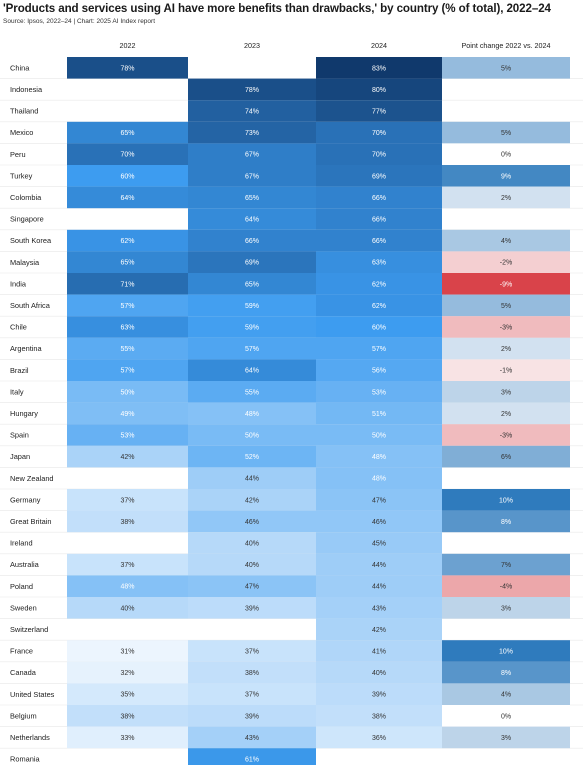 Image resolution: width=583 pixels, height=765 pixels. Describe the element at coordinates (252, 133) in the screenshot. I see `cell-value-label: 73%` at that location.